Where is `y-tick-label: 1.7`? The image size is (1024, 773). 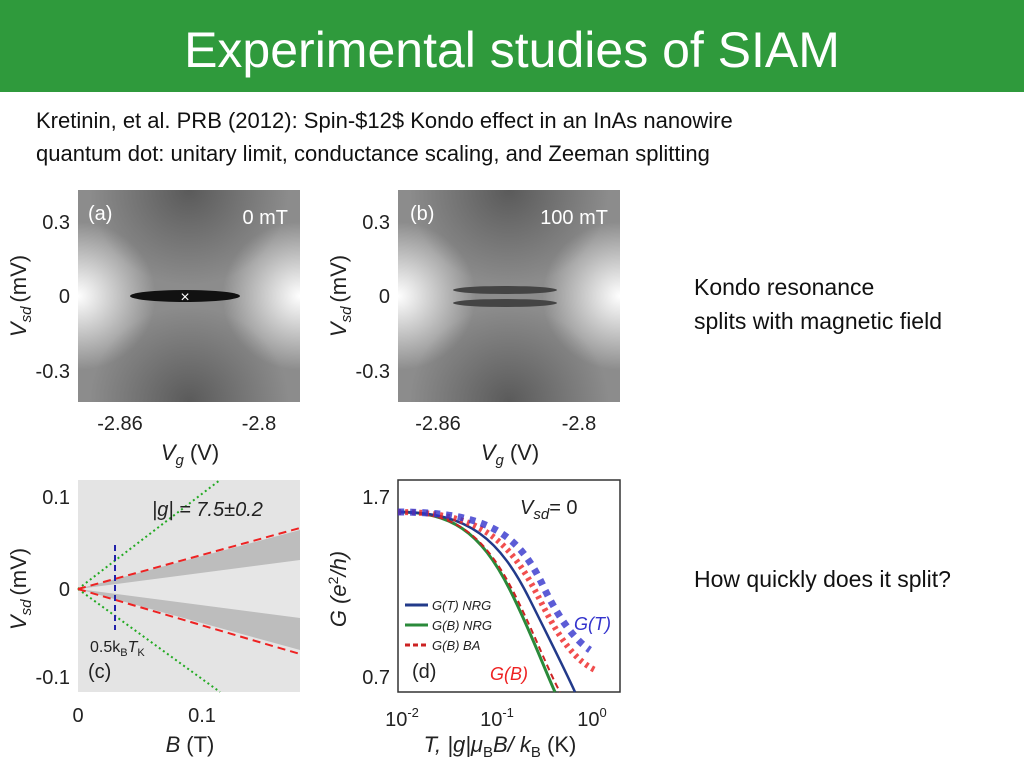
y-tick-label: 1.7 is located at coordinates (376, 498).